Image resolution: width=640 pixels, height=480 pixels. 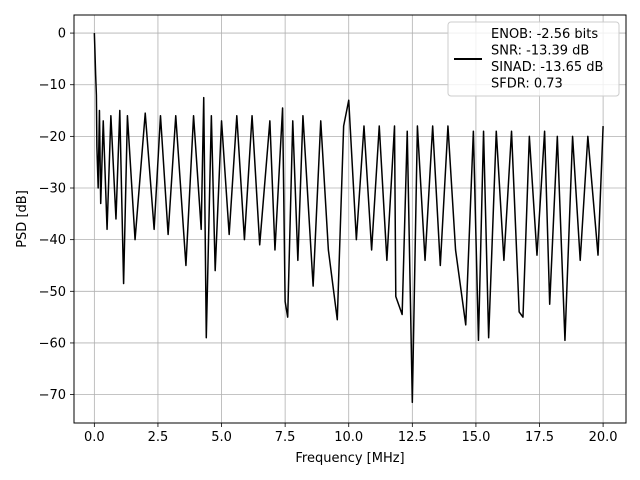 I want to click on x-tick-label: 5.0, so click(x=221, y=437).